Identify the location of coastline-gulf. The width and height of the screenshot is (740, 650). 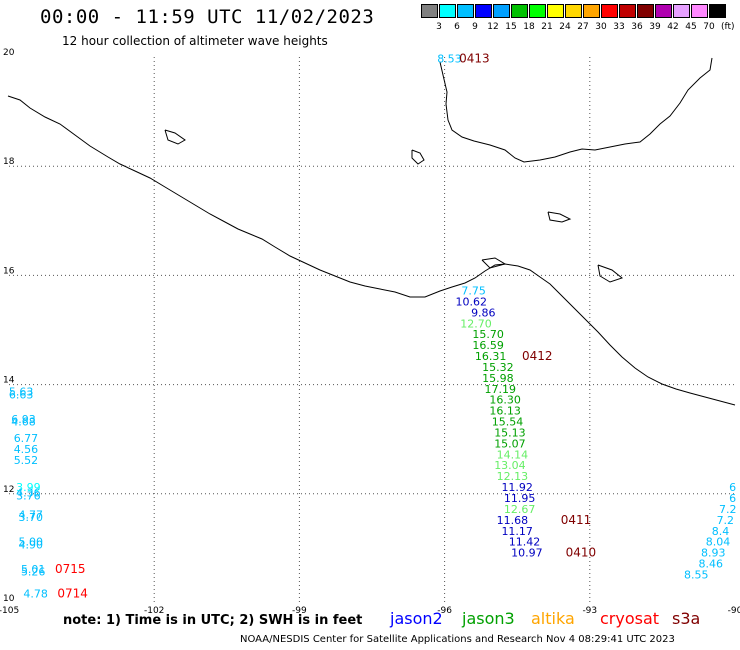
(576, 110).